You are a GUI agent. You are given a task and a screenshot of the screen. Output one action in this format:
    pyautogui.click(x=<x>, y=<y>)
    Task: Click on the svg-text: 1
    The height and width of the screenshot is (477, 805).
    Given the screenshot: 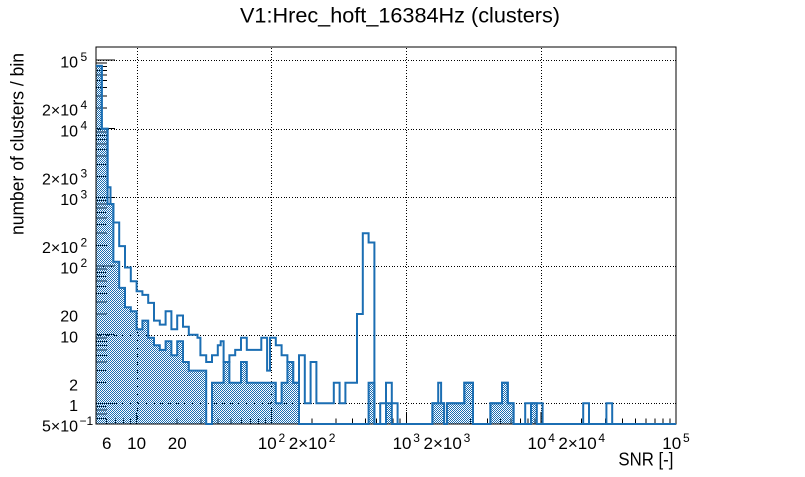 What is the action you would take?
    pyautogui.click(x=73, y=406)
    